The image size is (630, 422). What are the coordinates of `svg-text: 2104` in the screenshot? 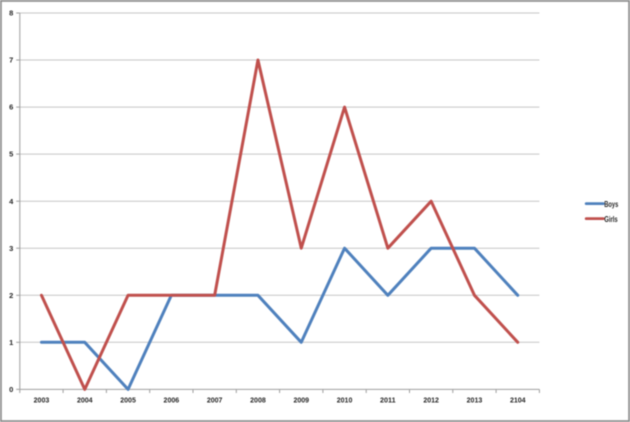 It's located at (518, 400).